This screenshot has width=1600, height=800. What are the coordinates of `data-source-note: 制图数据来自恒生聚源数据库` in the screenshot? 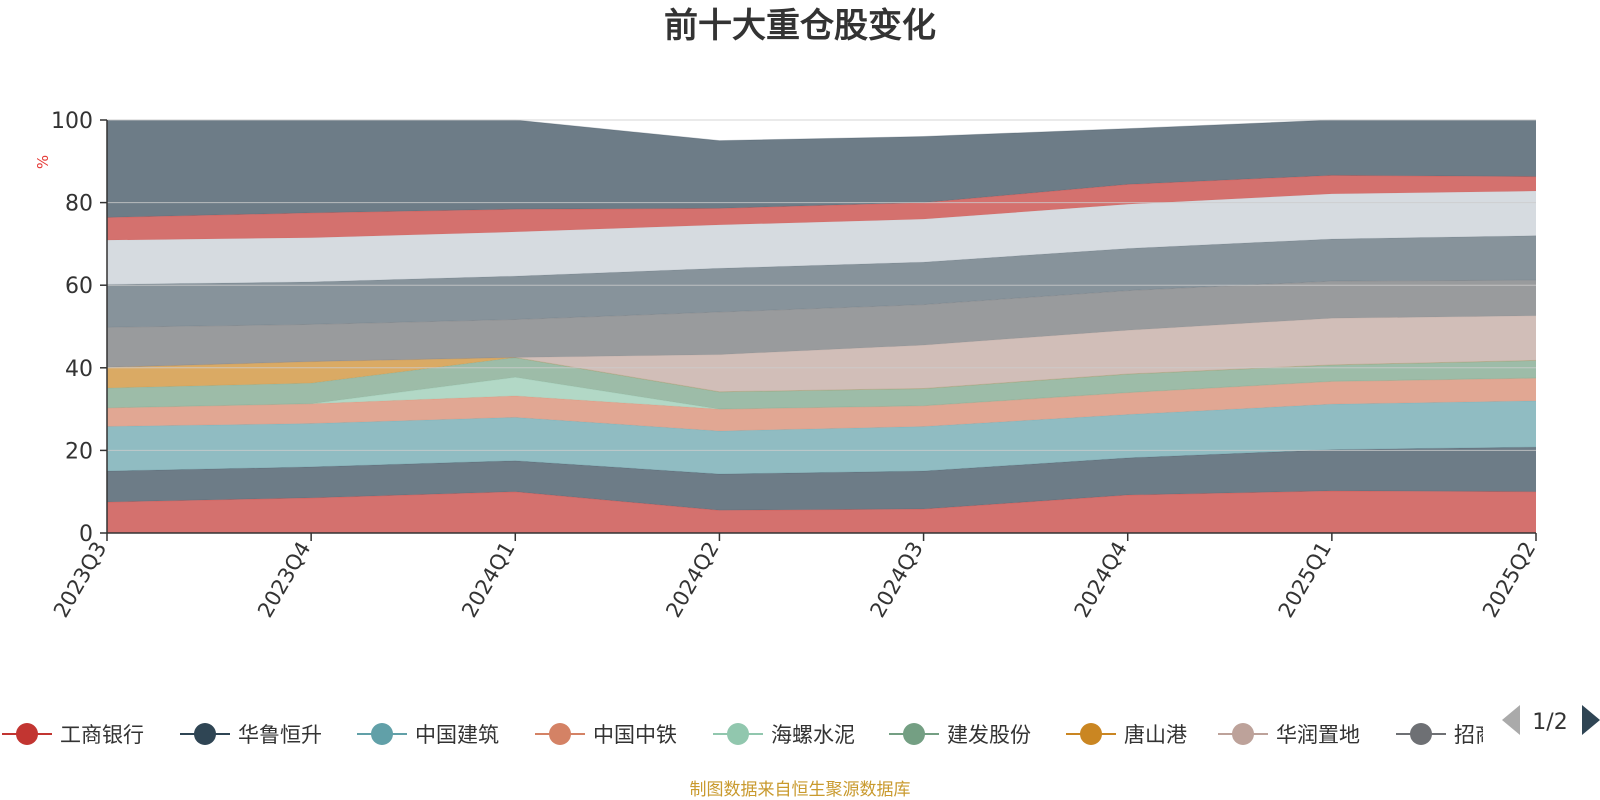 It's located at (800, 790).